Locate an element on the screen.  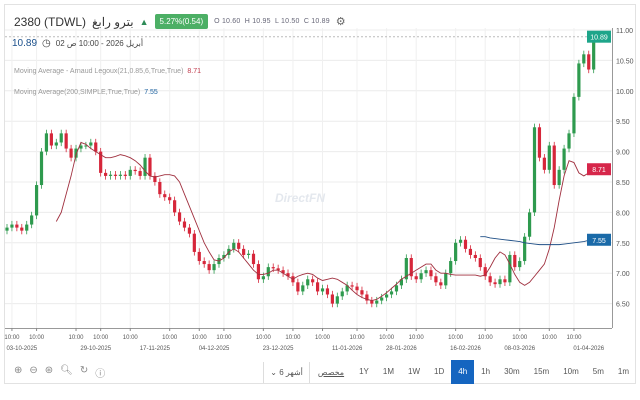
symbol-code: 2380 (TDWL) is located at coordinates (50, 21).